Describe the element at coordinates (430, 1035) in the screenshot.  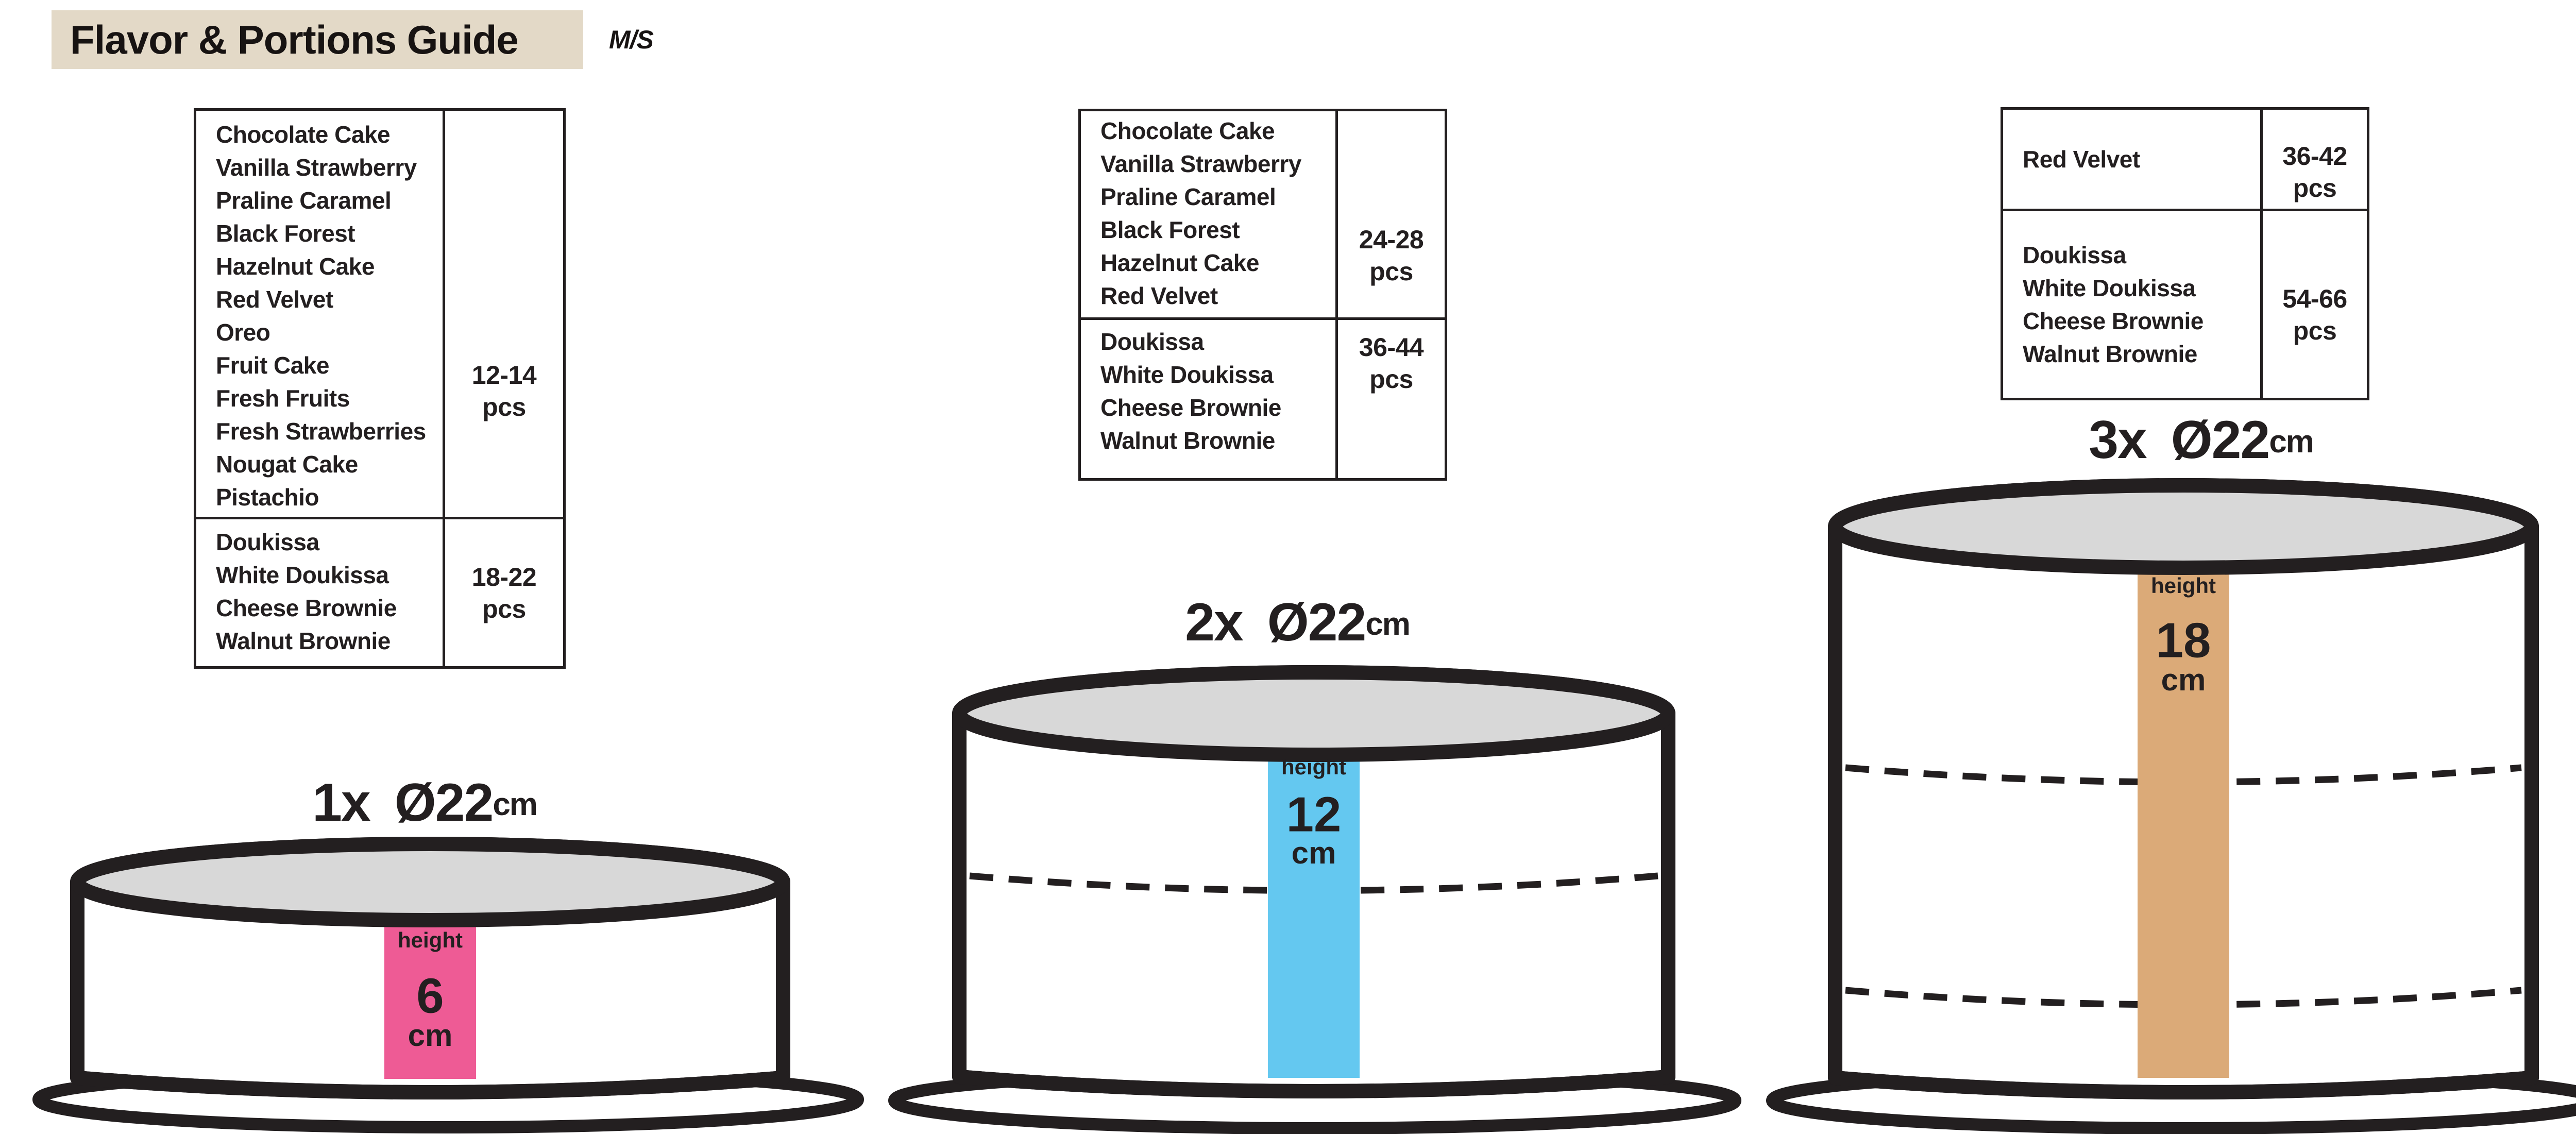
I see `cake-1-height-unit: cm` at that location.